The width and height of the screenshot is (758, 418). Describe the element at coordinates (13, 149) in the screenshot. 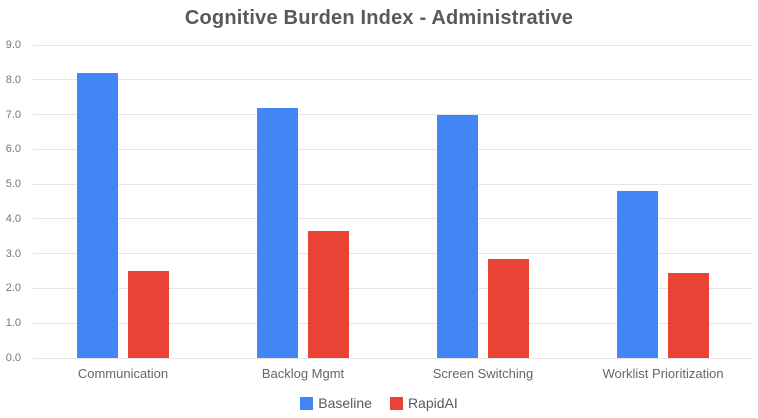

I see `y-tick-label: 6.0` at that location.